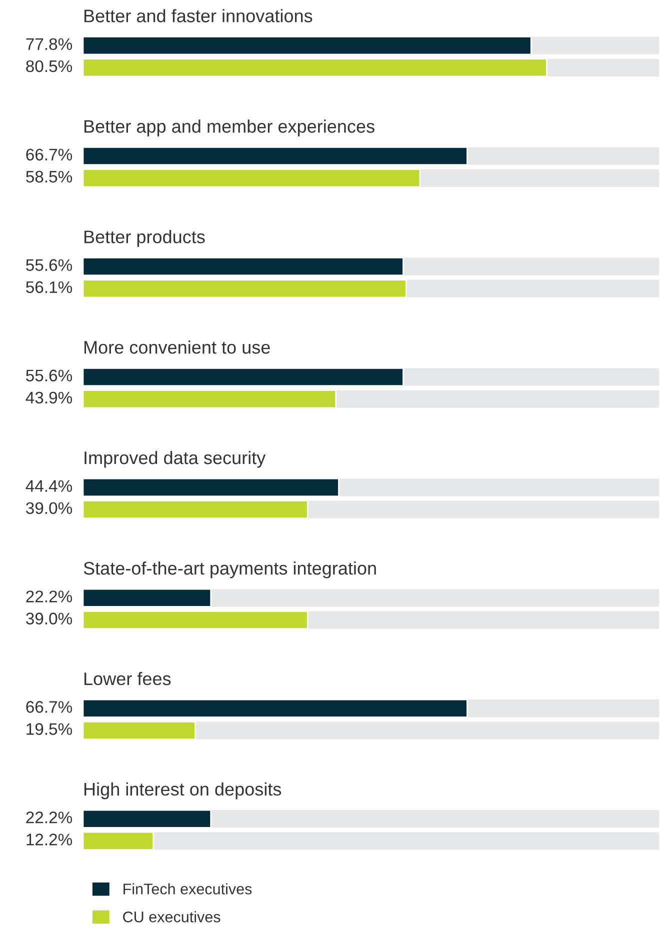  What do you see at coordinates (49, 398) in the screenshot?
I see `data-label: 43.9%` at bounding box center [49, 398].